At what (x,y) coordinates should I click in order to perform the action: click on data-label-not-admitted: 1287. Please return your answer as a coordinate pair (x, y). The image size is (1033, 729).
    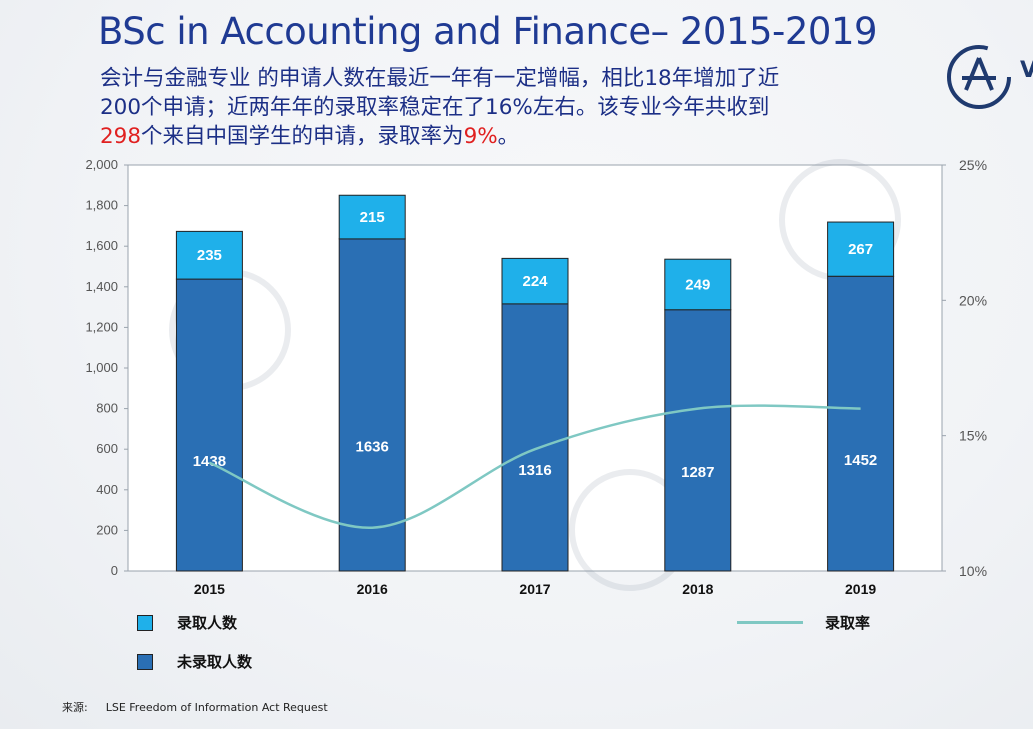
    Looking at the image, I should click on (697, 472).